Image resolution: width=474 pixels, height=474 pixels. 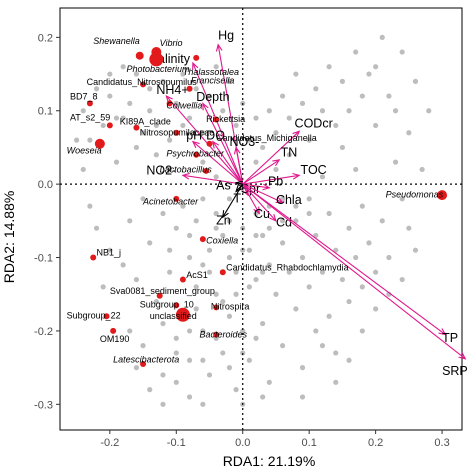 What do you see at coordinates (90, 117) in the screenshot?
I see `taxon-label: AT_s2_59` at bounding box center [90, 117].